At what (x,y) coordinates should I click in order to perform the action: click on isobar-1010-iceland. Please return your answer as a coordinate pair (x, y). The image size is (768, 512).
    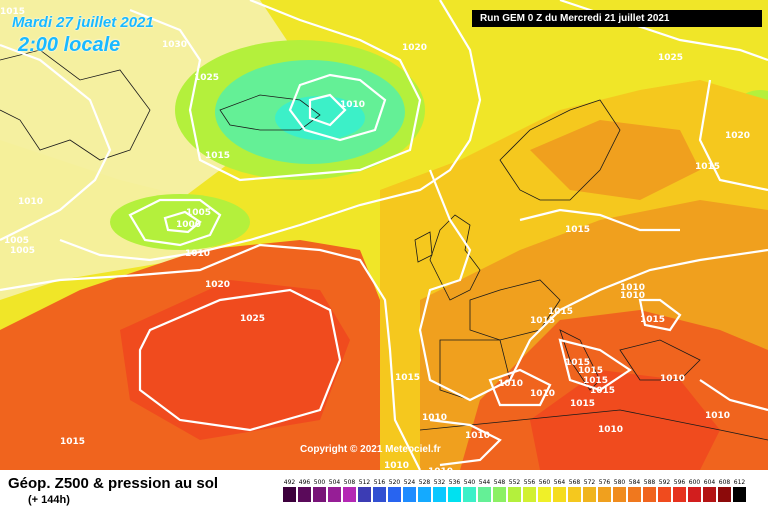
    Looking at the image, I should click on (337, 107).